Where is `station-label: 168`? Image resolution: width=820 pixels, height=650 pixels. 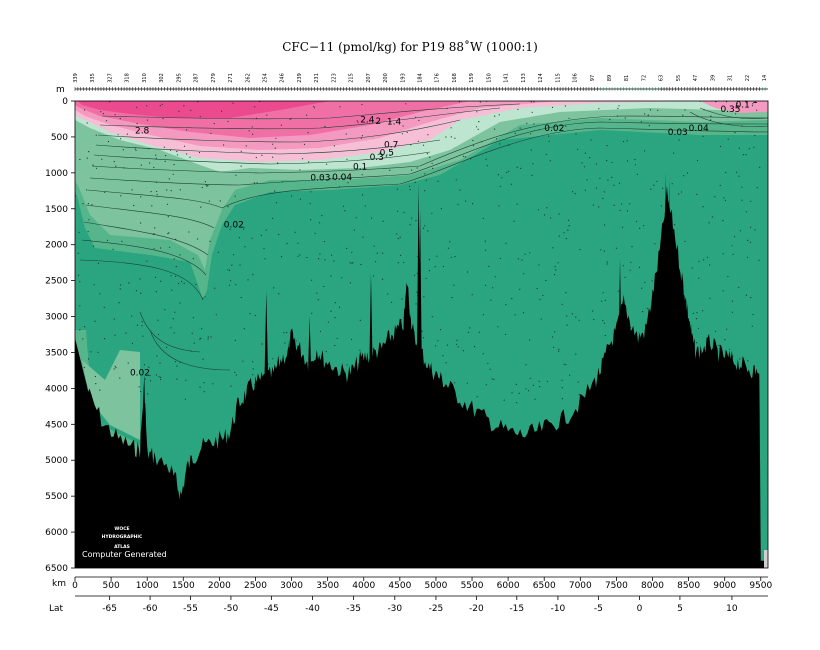 station-label: 168 is located at coordinates (455, 78).